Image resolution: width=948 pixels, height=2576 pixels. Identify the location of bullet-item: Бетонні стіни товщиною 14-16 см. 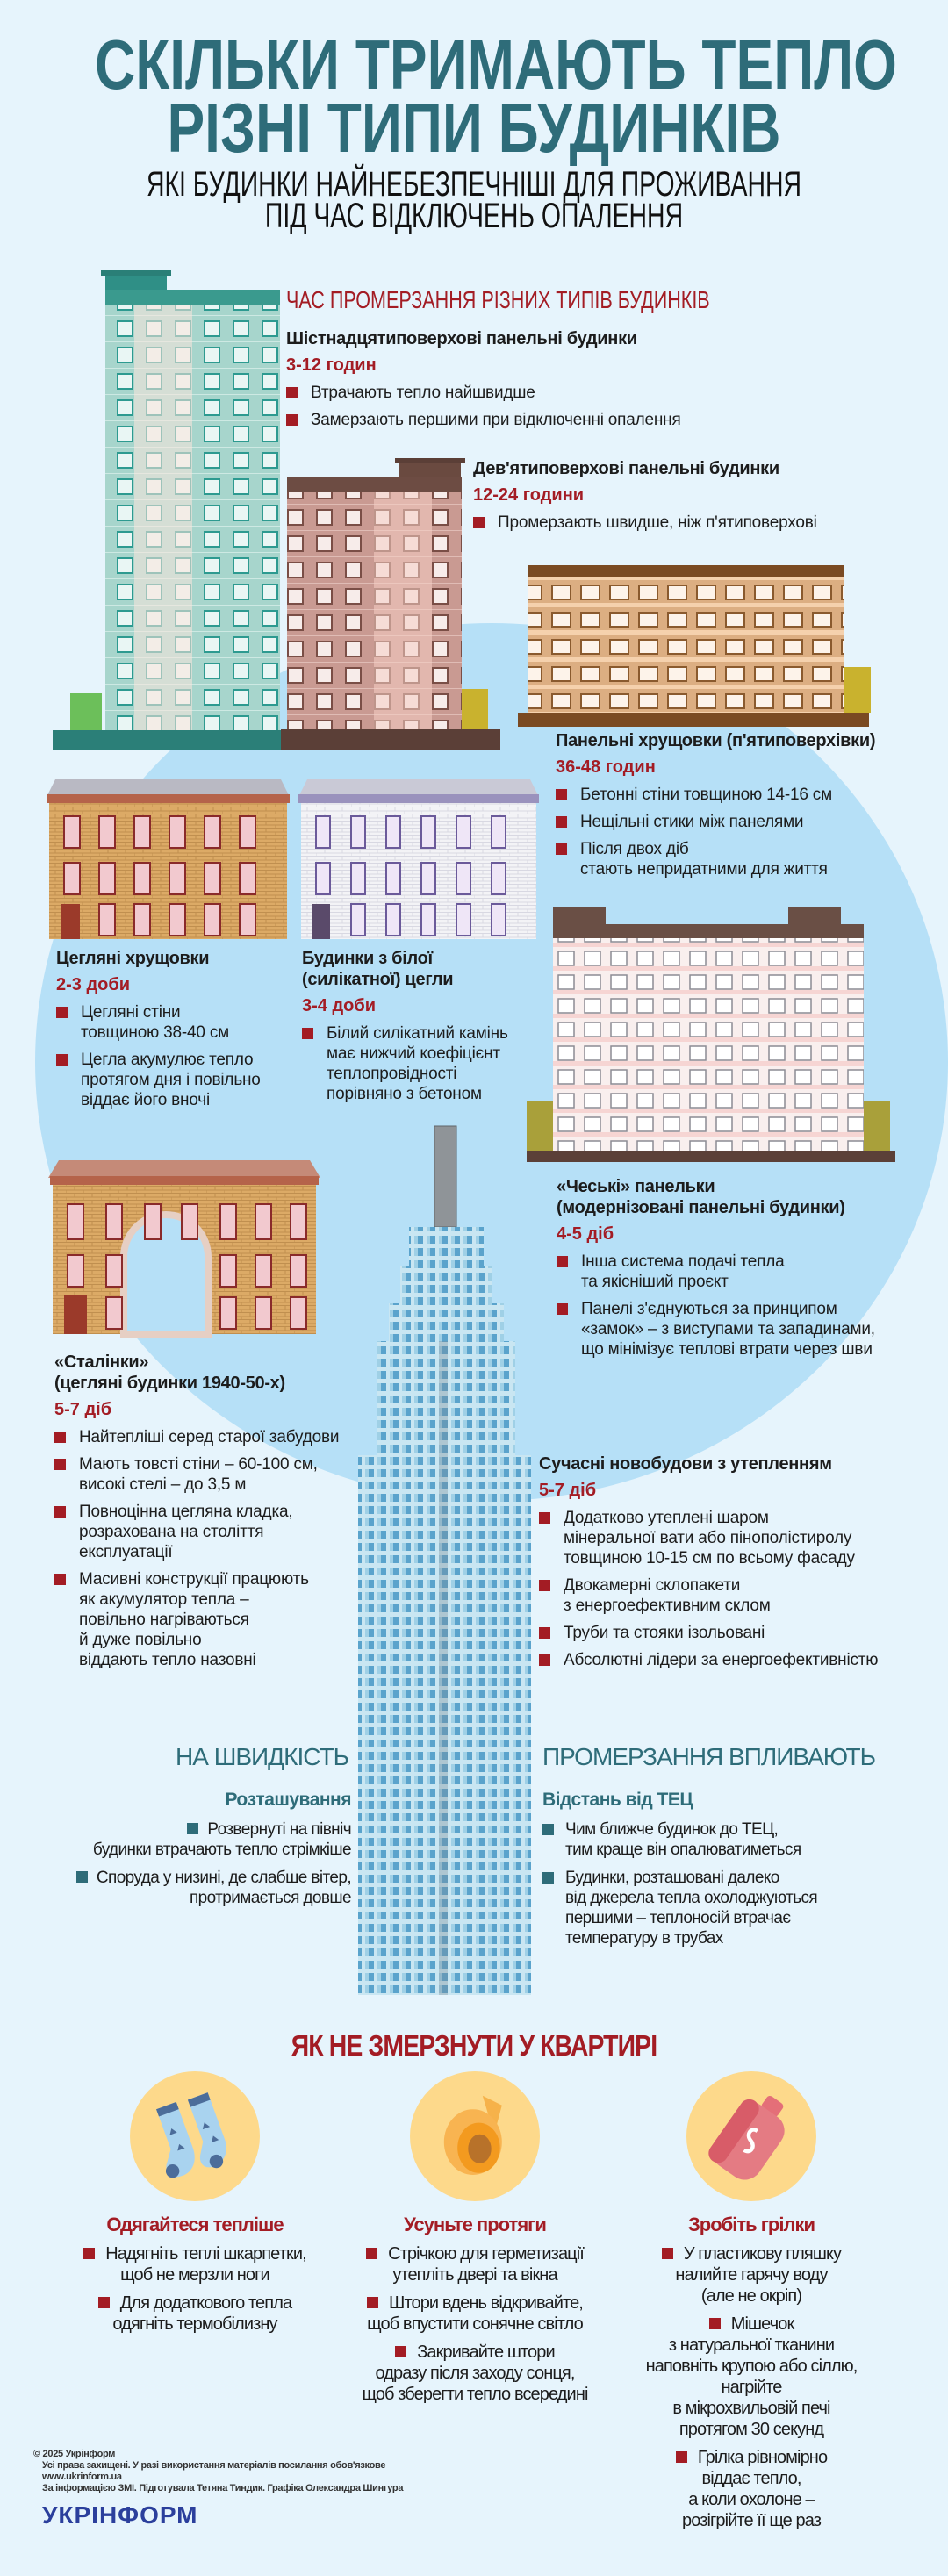
(749, 795).